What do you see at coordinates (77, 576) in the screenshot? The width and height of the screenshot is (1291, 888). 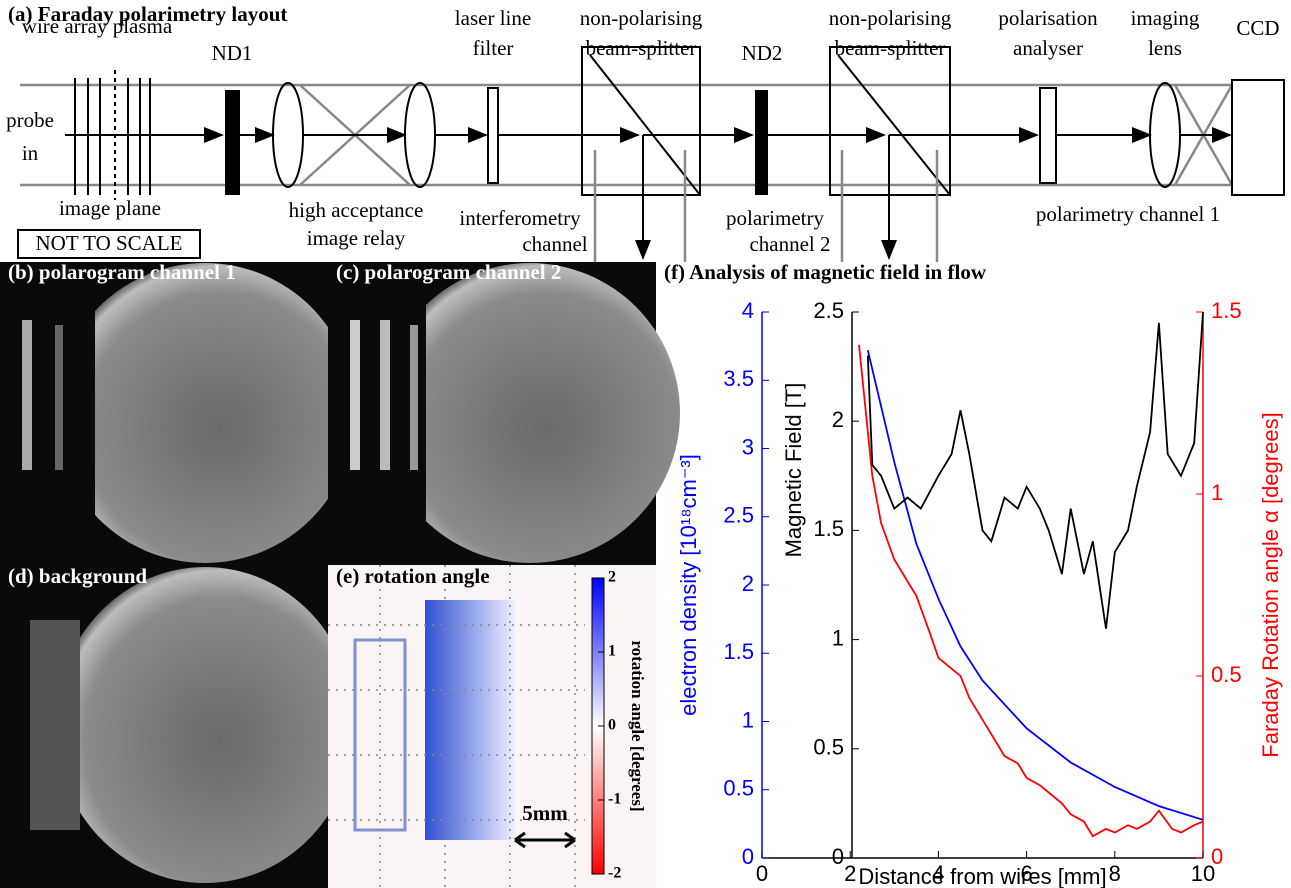 I see `panel-title: (d) background` at bounding box center [77, 576].